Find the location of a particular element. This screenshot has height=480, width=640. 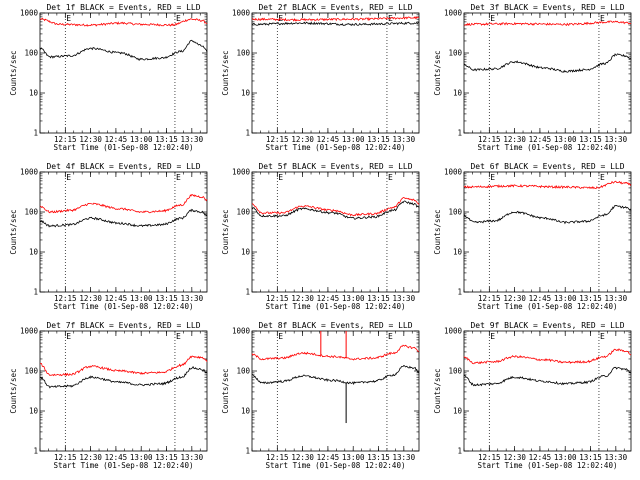

panel-2-x-tick-label: 12:15 is located at coordinates (277, 139).